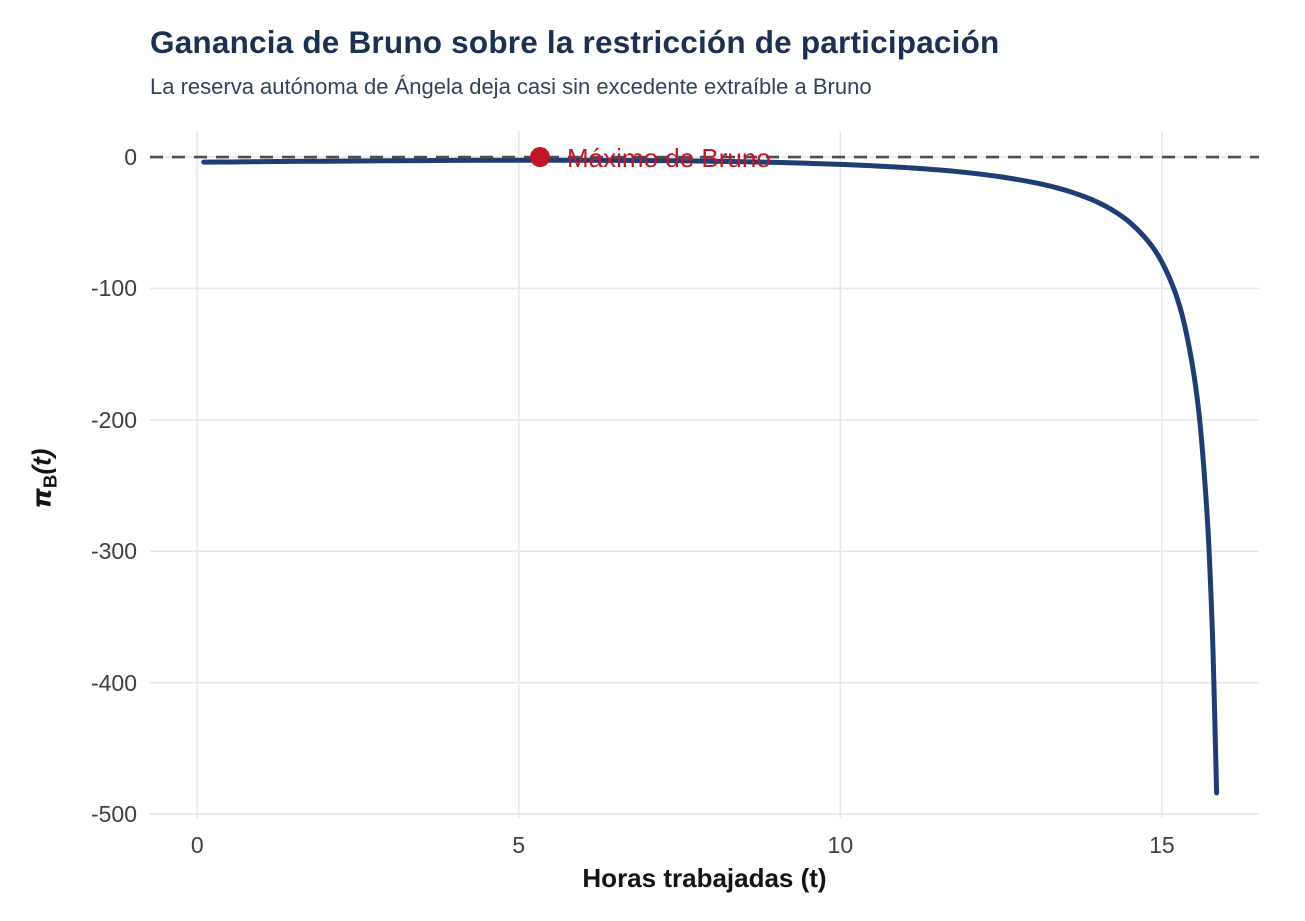 The width and height of the screenshot is (1305, 921). Describe the element at coordinates (519, 845) in the screenshot. I see `x-tick-label-5: 5` at that location.